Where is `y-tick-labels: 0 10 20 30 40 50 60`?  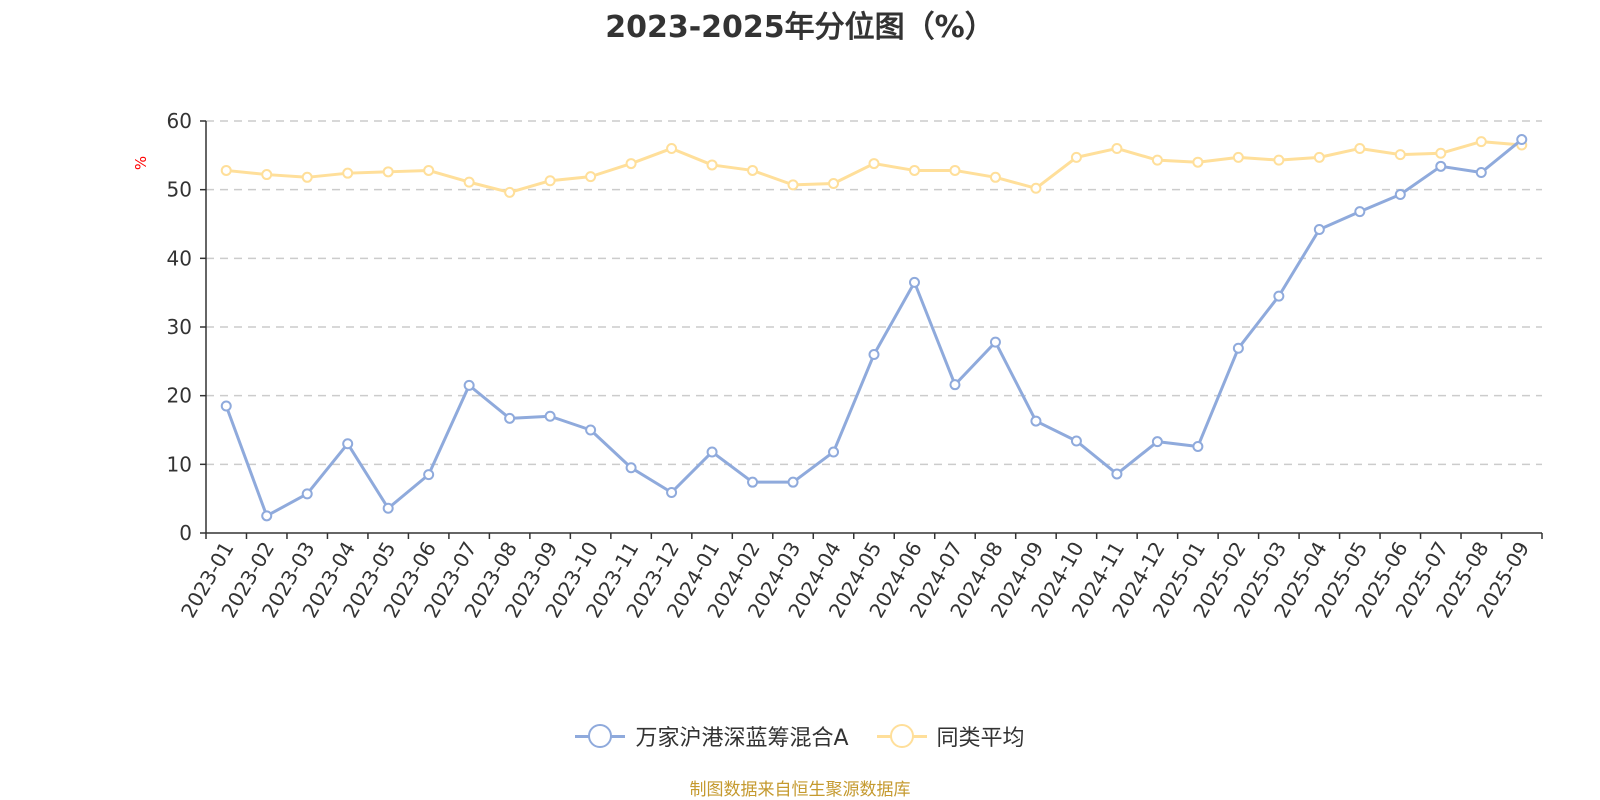
y-tick-labels: 0 10 20 30 40 50 60 is located at coordinates (179, 327).